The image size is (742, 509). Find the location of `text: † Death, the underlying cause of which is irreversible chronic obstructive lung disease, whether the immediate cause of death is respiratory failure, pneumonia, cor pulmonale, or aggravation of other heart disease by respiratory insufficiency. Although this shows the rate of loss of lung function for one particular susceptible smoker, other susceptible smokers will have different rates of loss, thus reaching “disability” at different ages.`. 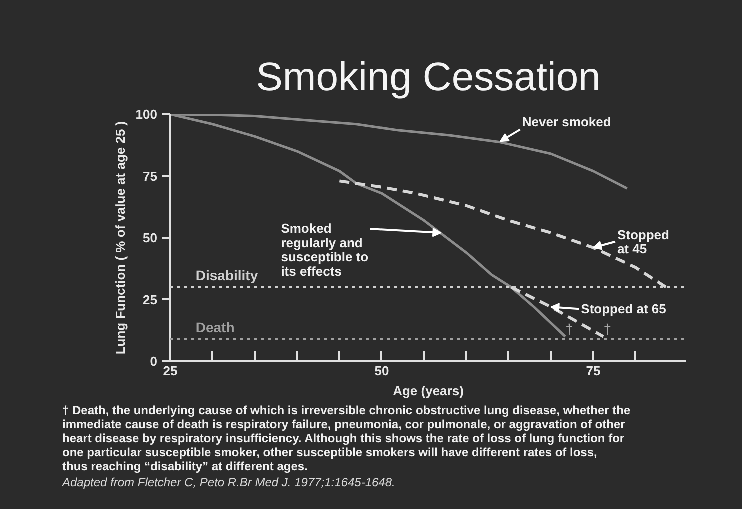

text: † Death, the underlying cause of which is irreversible chronic obstructive lung disease, whether the immediate cause of death is respiratory failure, pneumonia, cor pulmonale, or aggravation of other heart disease by respiratory insufficiency. Although this shows the rate of loss of lung function for one particular susceptible smoker, other susceptible smokers will have different rates of loss, thus reaching “disability” at different ages. is located at coordinates (346, 439).